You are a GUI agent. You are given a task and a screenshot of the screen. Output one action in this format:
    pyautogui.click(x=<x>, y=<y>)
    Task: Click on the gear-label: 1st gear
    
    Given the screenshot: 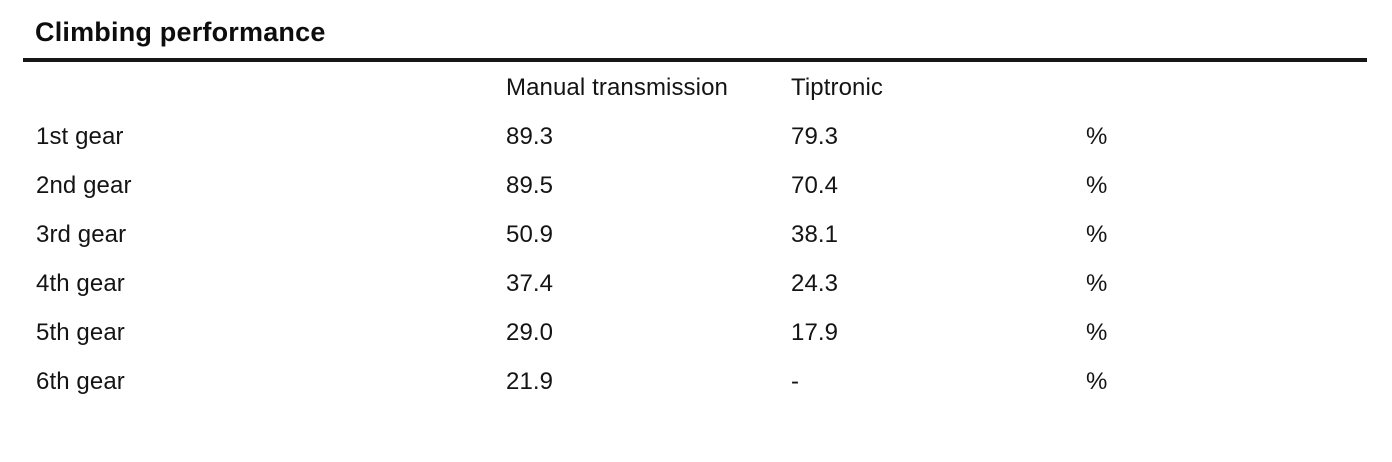 What is the action you would take?
    pyautogui.click(x=80, y=136)
    